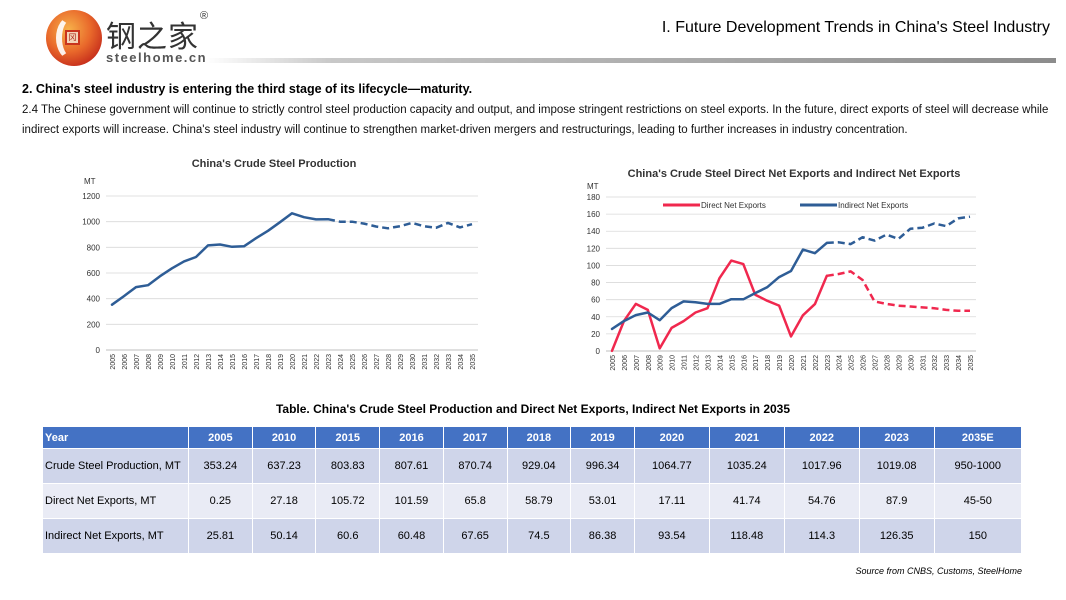 The width and height of the screenshot is (1066, 600). Describe the element at coordinates (475, 437) in the screenshot. I see `table-header-cell: 2017` at that location.